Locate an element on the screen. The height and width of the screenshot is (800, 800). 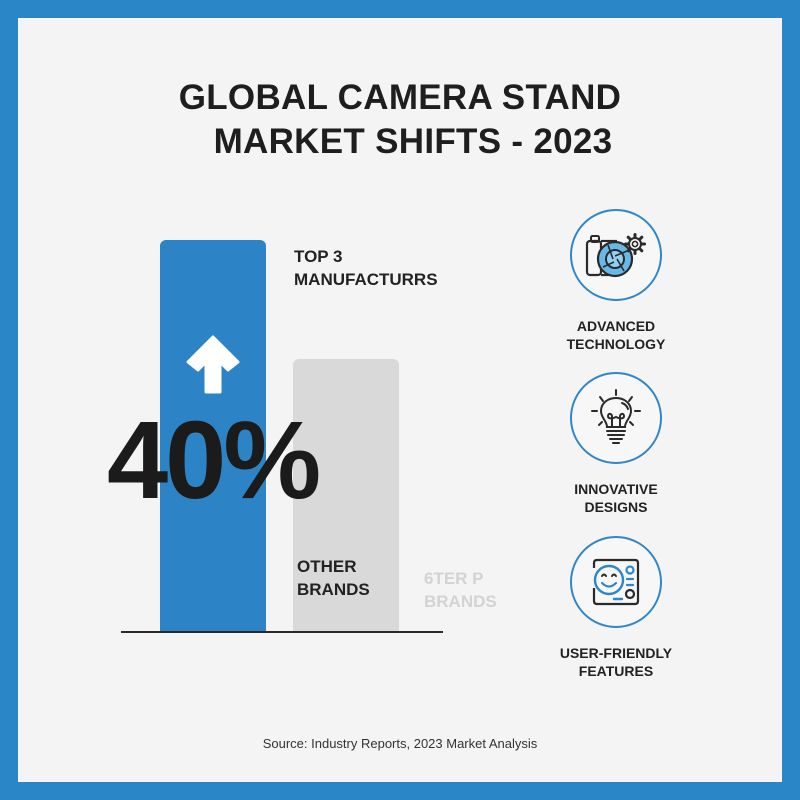
bar-top-3-manufacturers is located at coordinates (213, 436).